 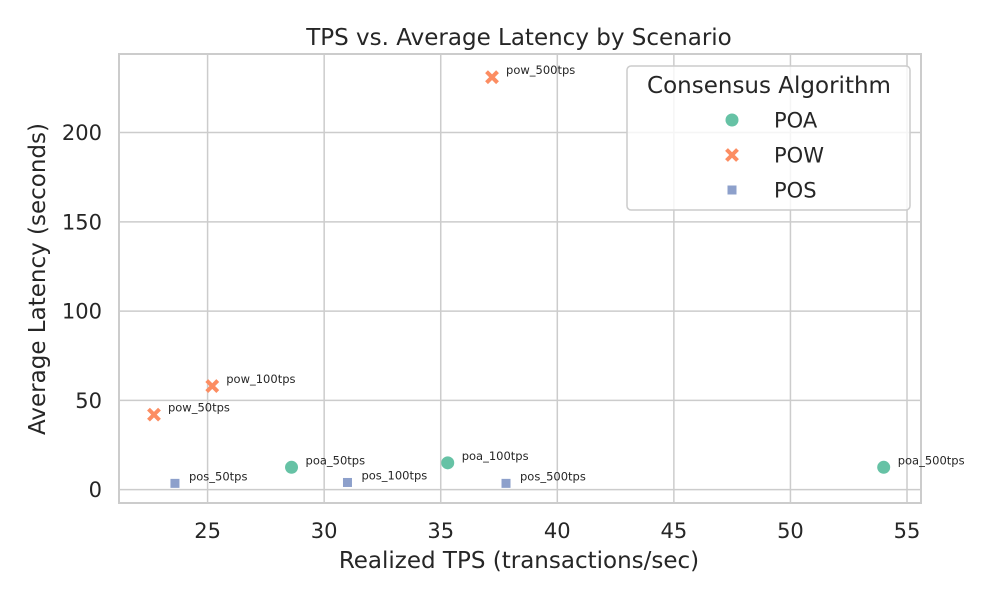 I want to click on y-tick-label: 100, so click(x=82, y=312).